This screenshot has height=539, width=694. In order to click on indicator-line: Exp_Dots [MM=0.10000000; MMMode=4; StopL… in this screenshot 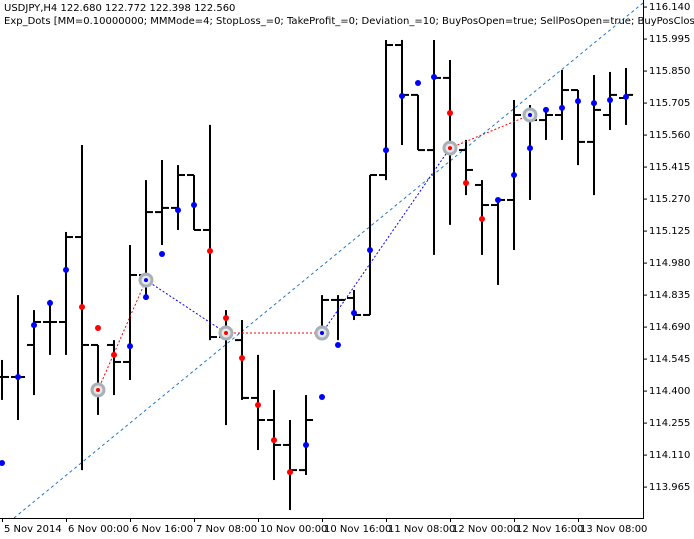, I will do `click(349, 21)`.